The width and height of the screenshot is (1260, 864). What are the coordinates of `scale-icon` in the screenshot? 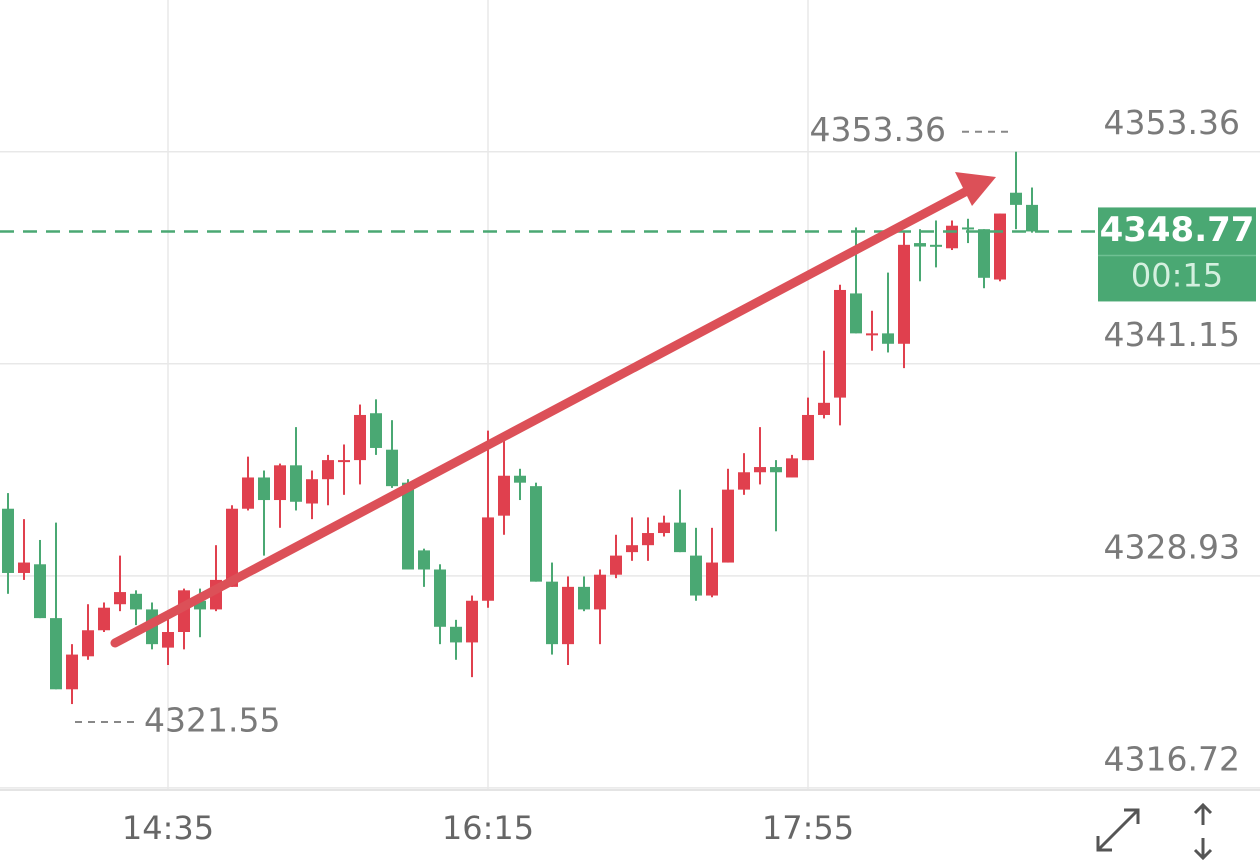 It's located at (1203, 831).